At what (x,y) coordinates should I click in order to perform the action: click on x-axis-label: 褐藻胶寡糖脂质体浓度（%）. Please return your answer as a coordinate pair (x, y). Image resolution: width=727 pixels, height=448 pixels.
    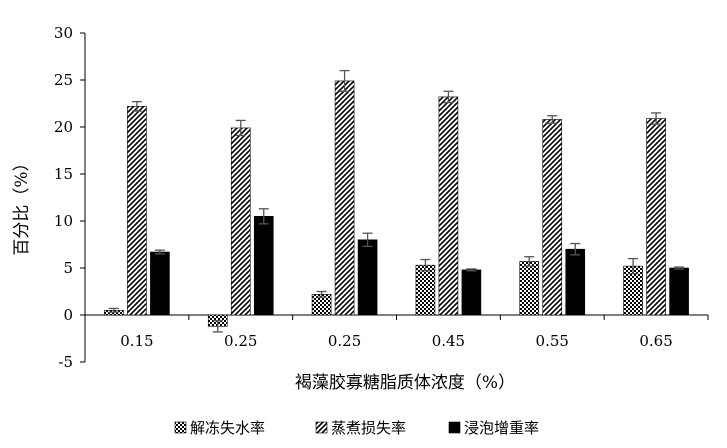
    Looking at the image, I should click on (405, 383).